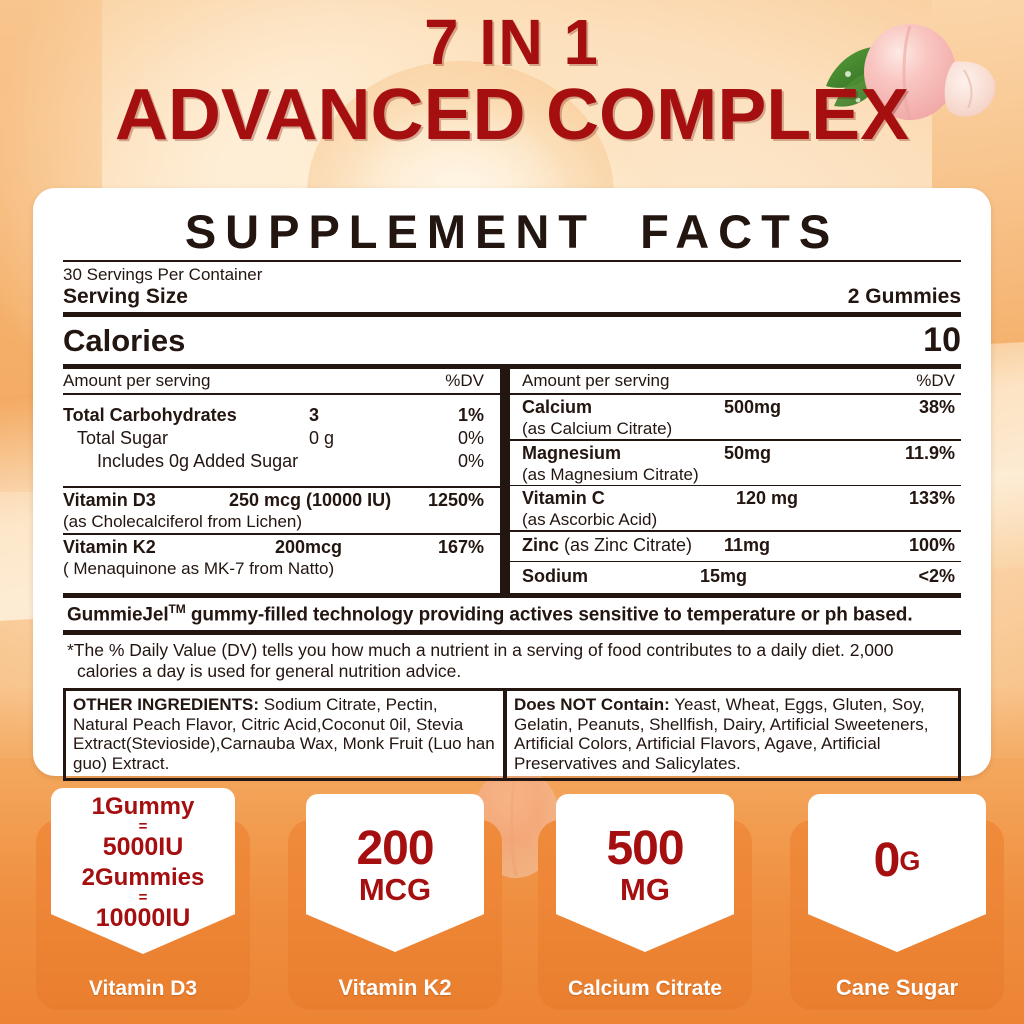 The height and width of the screenshot is (1024, 1024). I want to click on serving-size-label: Serving Size, so click(125, 296).